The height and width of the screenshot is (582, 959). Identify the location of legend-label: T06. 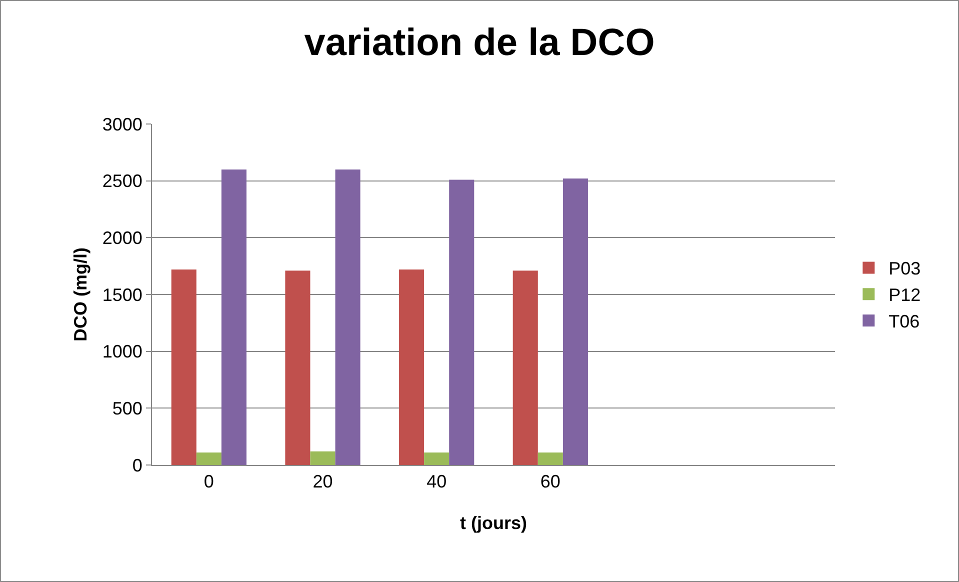
(904, 322).